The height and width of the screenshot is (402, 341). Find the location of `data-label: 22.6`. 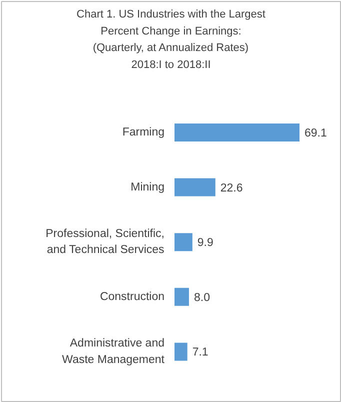

data-label: 22.6 is located at coordinates (231, 188).